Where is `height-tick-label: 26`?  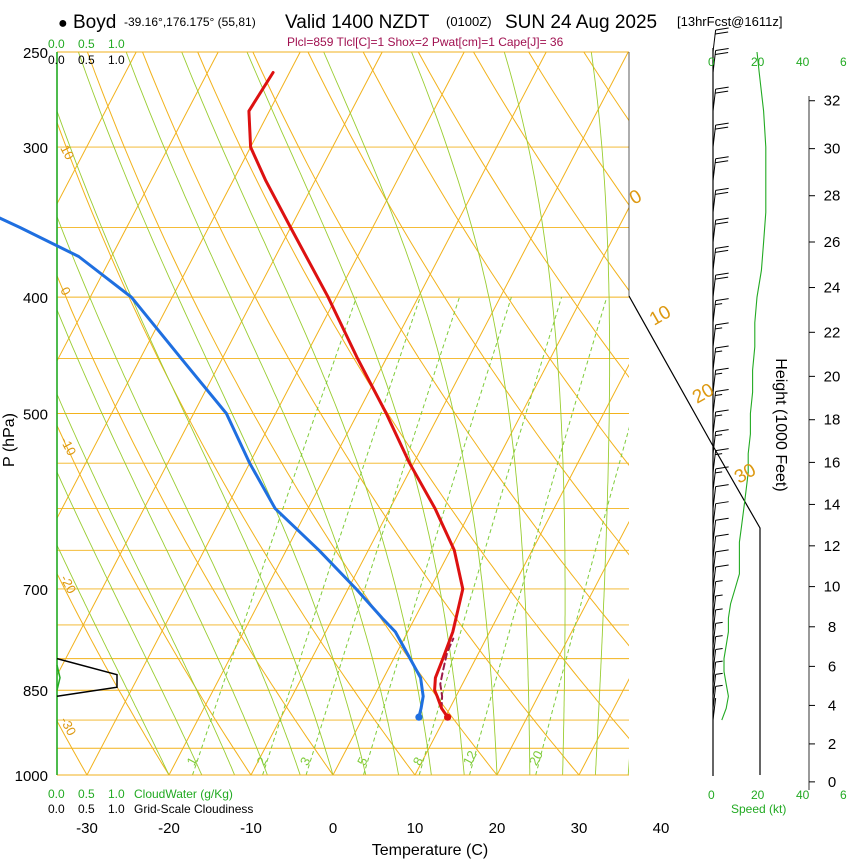
height-tick-label: 26 is located at coordinates (832, 242).